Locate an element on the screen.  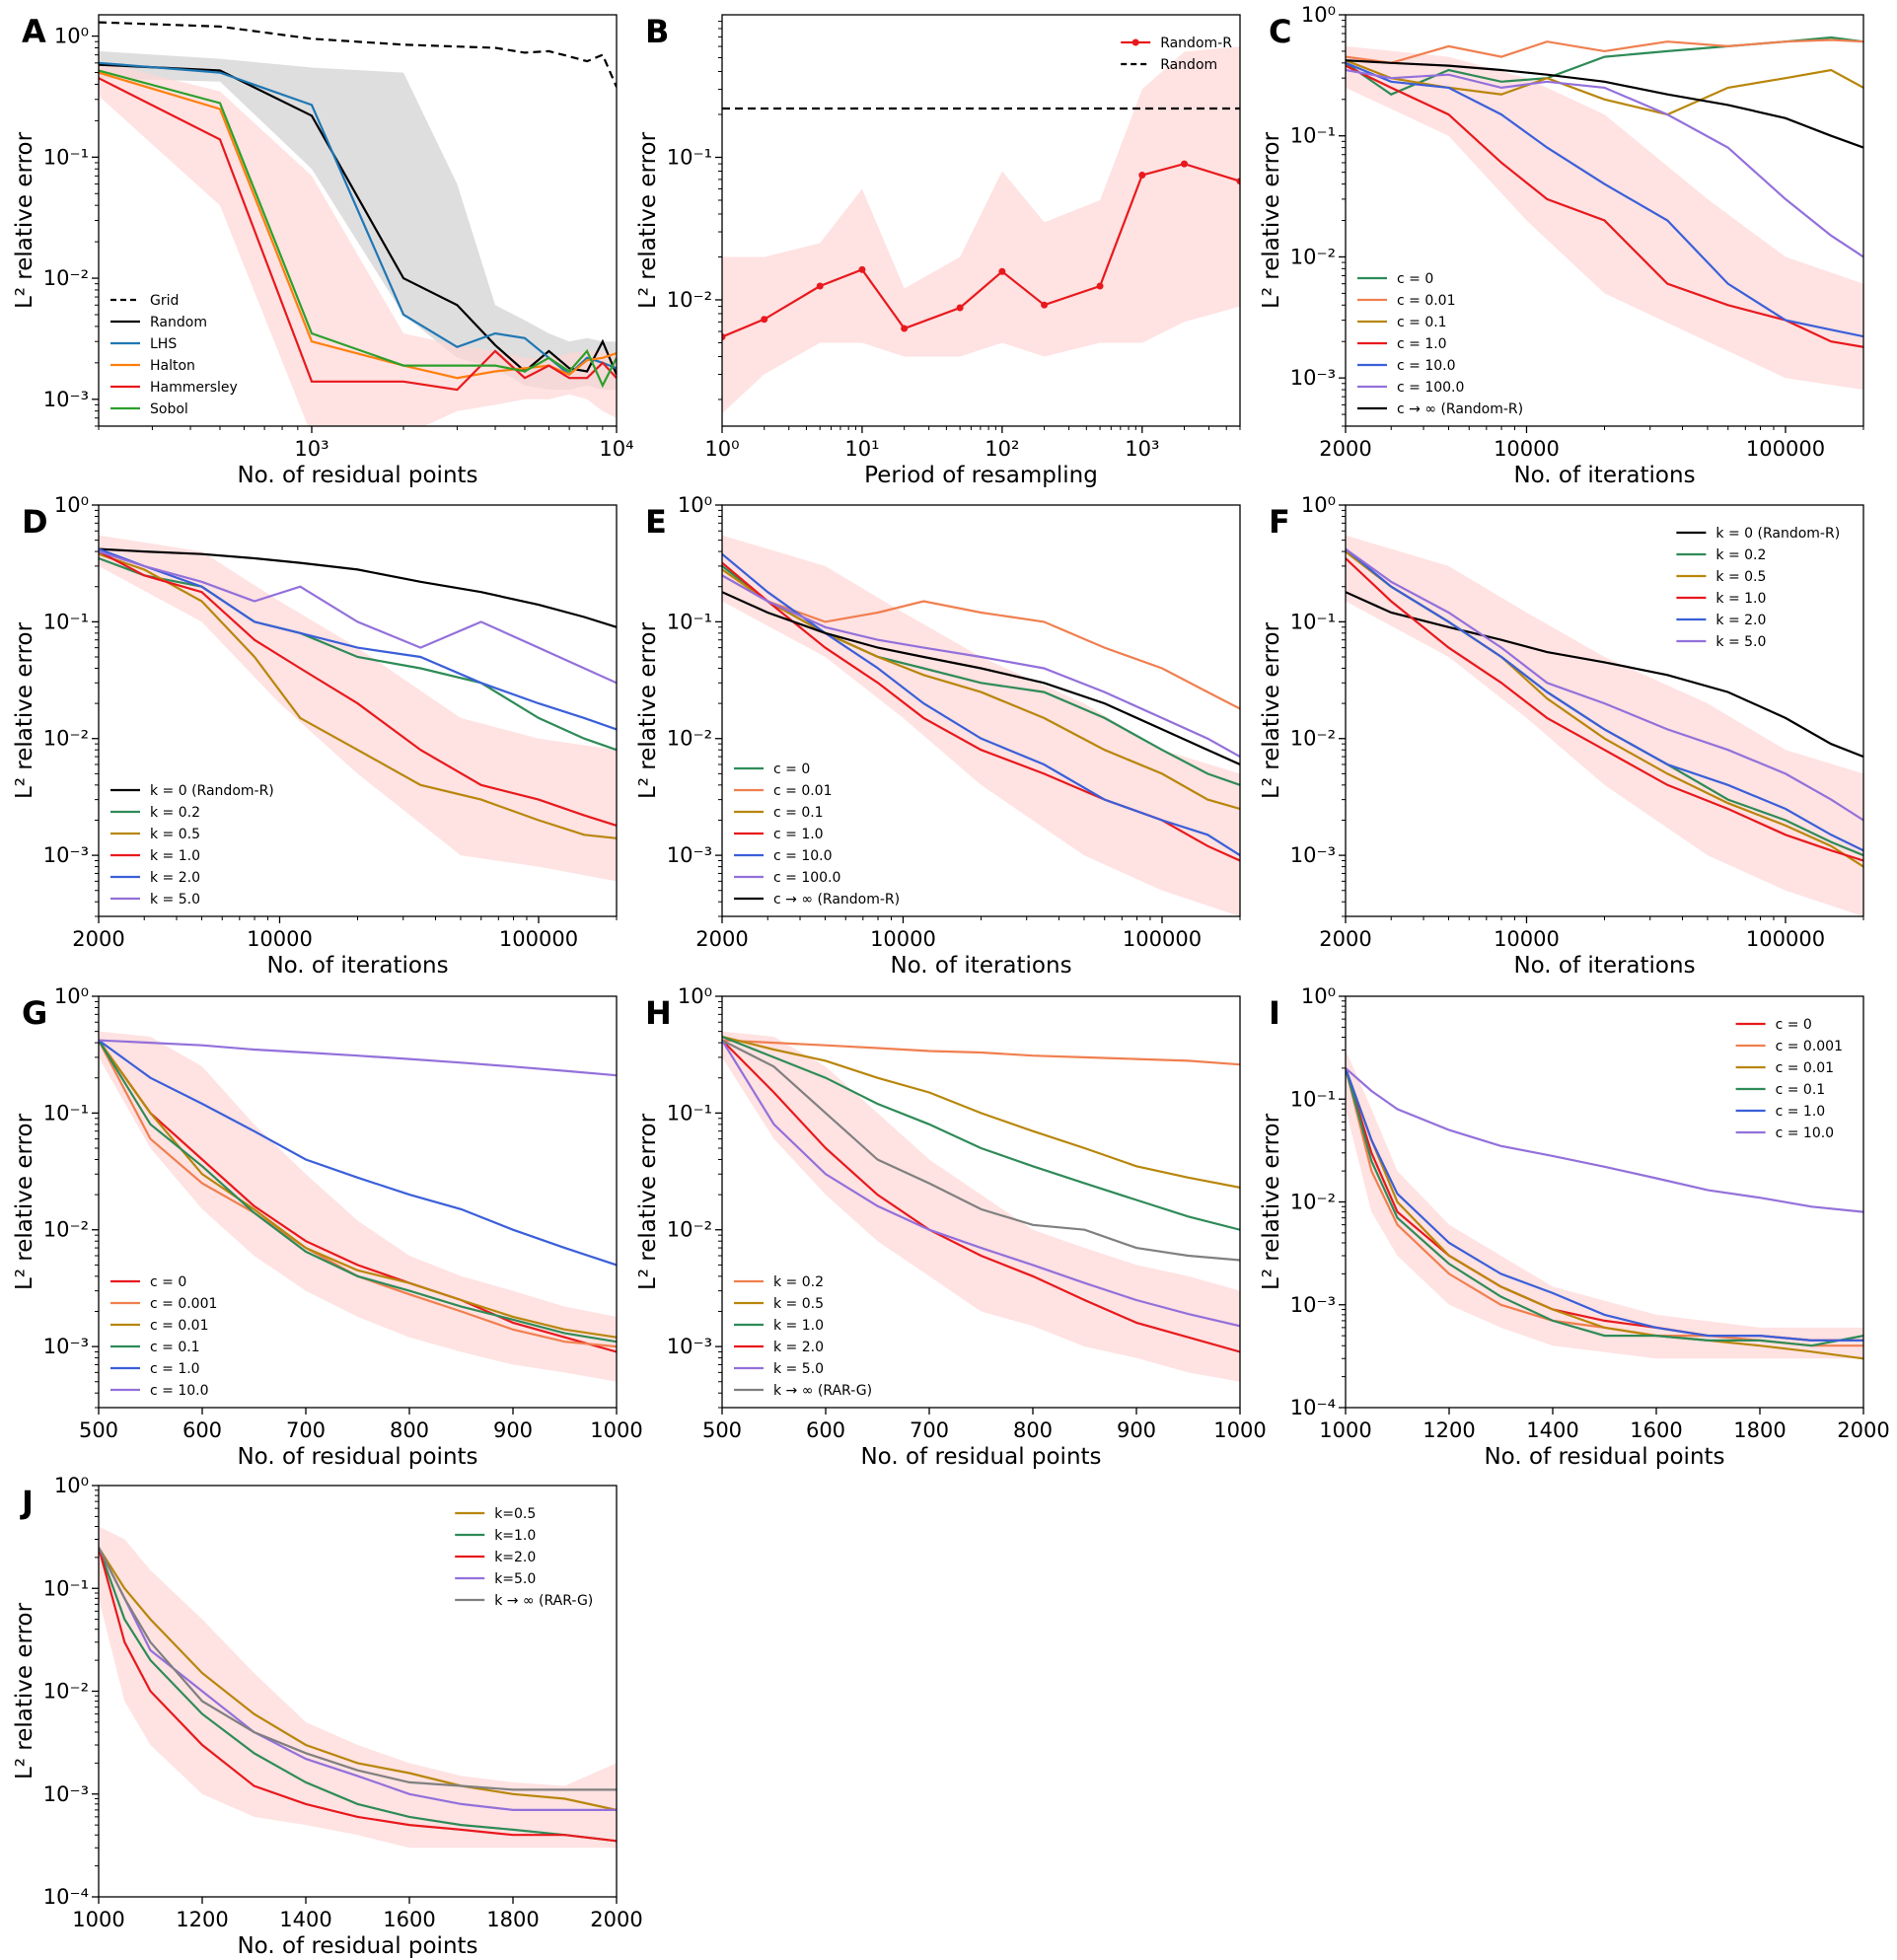
x-tick-label: 1600 is located at coordinates (1656, 1430).